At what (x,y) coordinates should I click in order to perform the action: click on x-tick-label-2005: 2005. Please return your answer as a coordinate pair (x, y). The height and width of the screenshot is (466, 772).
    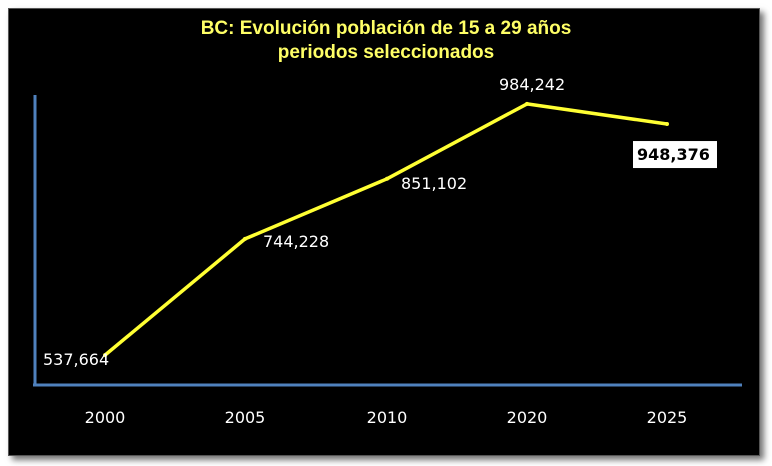
    Looking at the image, I should click on (245, 417).